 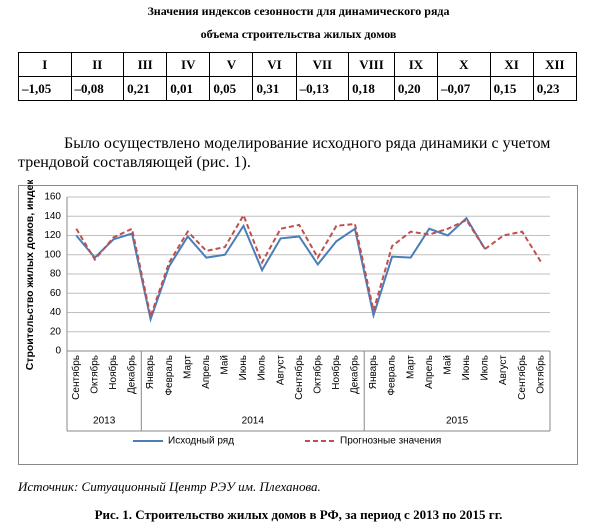 I want to click on y-tick-label: 120, so click(x=52, y=235).